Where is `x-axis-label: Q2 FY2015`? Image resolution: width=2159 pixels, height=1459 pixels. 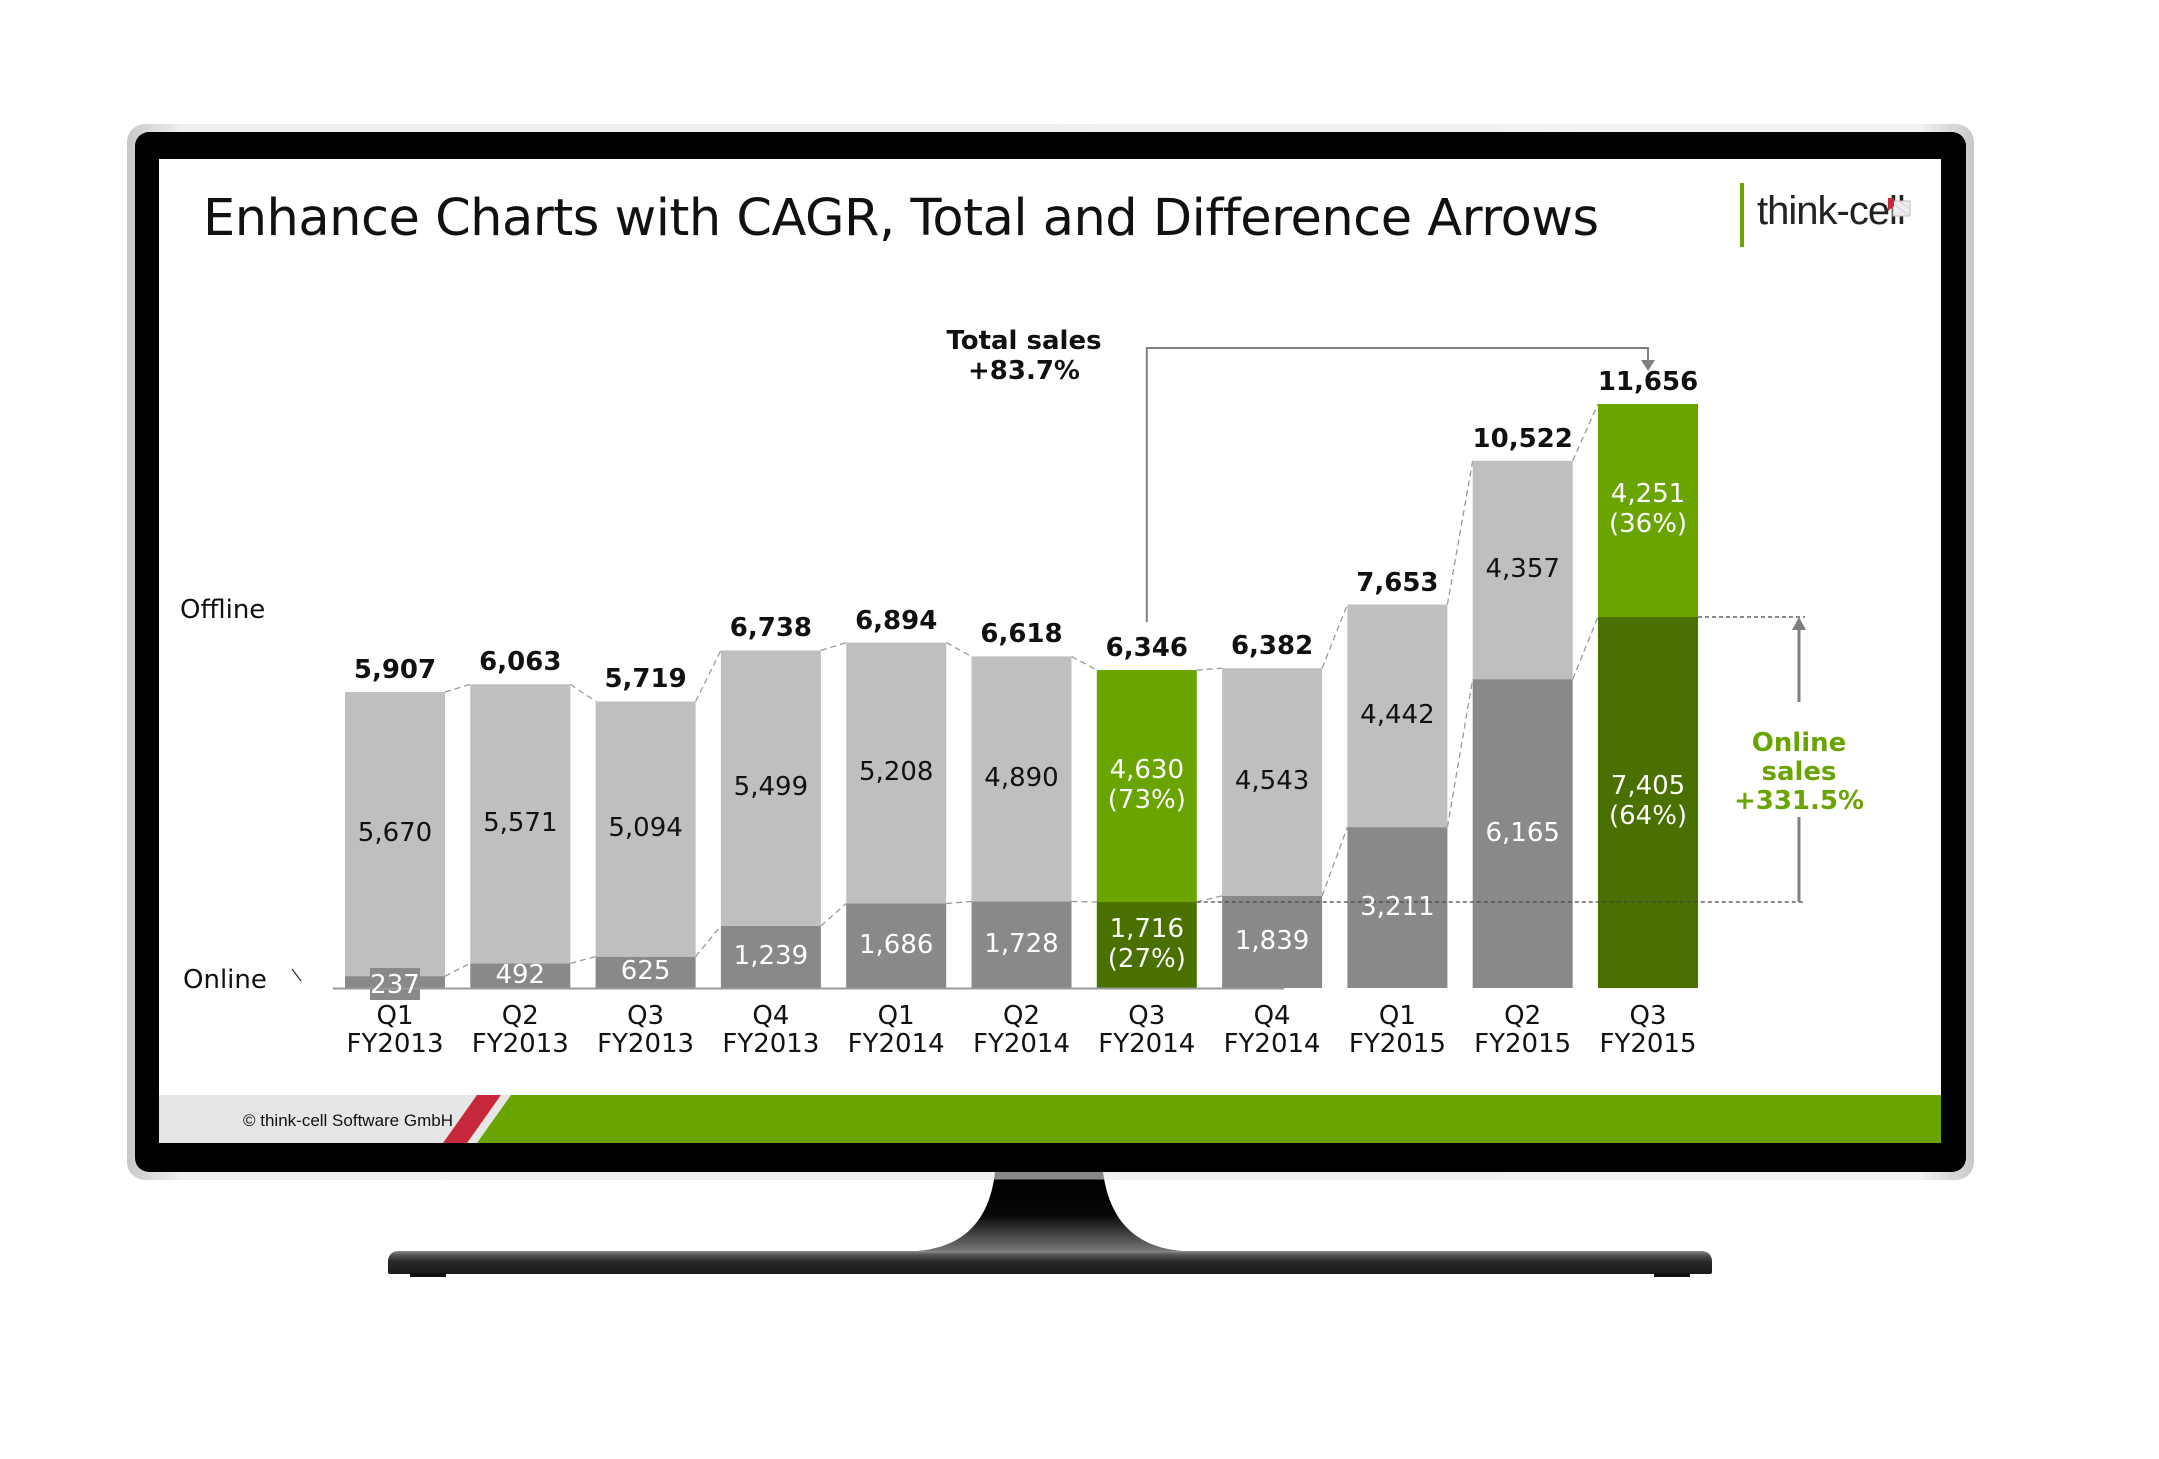 x-axis-label: Q2 FY2015 is located at coordinates (1523, 1030).